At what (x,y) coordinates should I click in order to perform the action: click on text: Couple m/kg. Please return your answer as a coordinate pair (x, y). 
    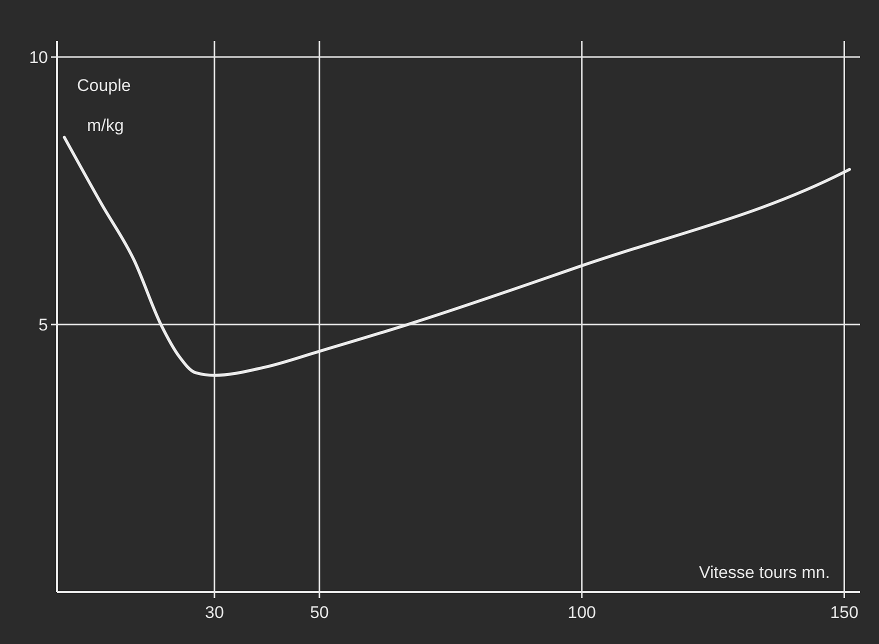
    Looking at the image, I should click on (104, 105).